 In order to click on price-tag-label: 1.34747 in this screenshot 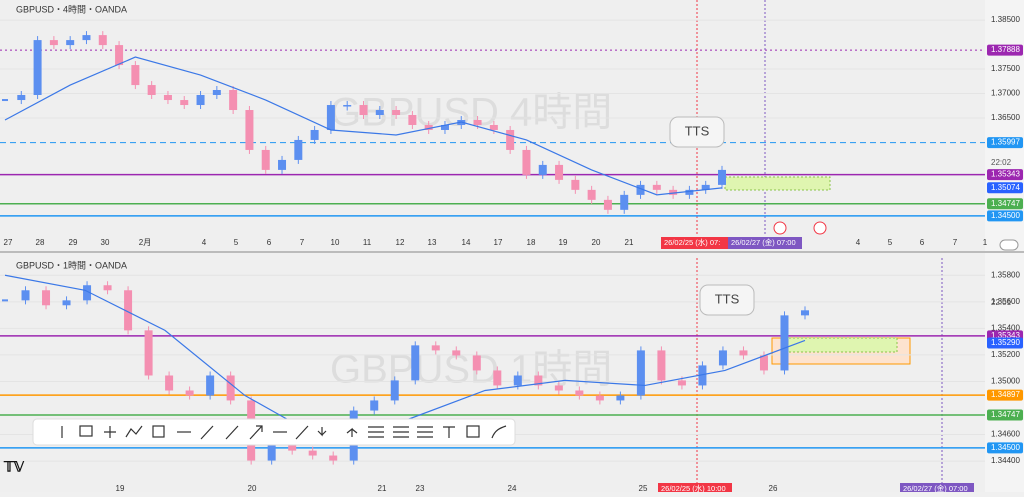, I will do `click(1005, 414)`.